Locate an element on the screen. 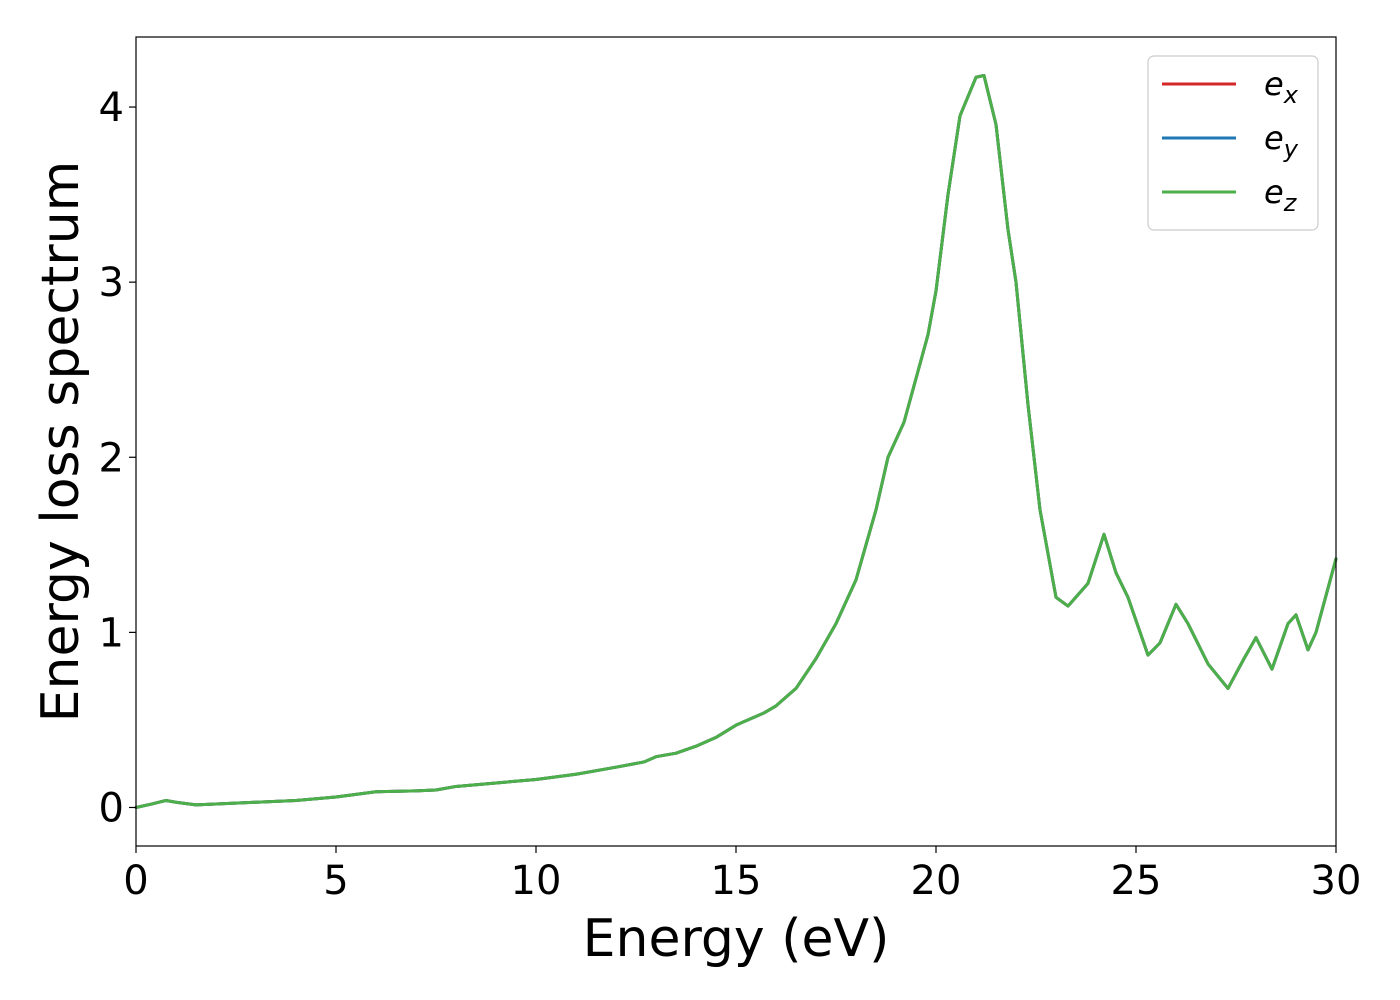 This screenshot has width=1400, height=1000. legend-label-z: ez is located at coordinates (1281, 195).